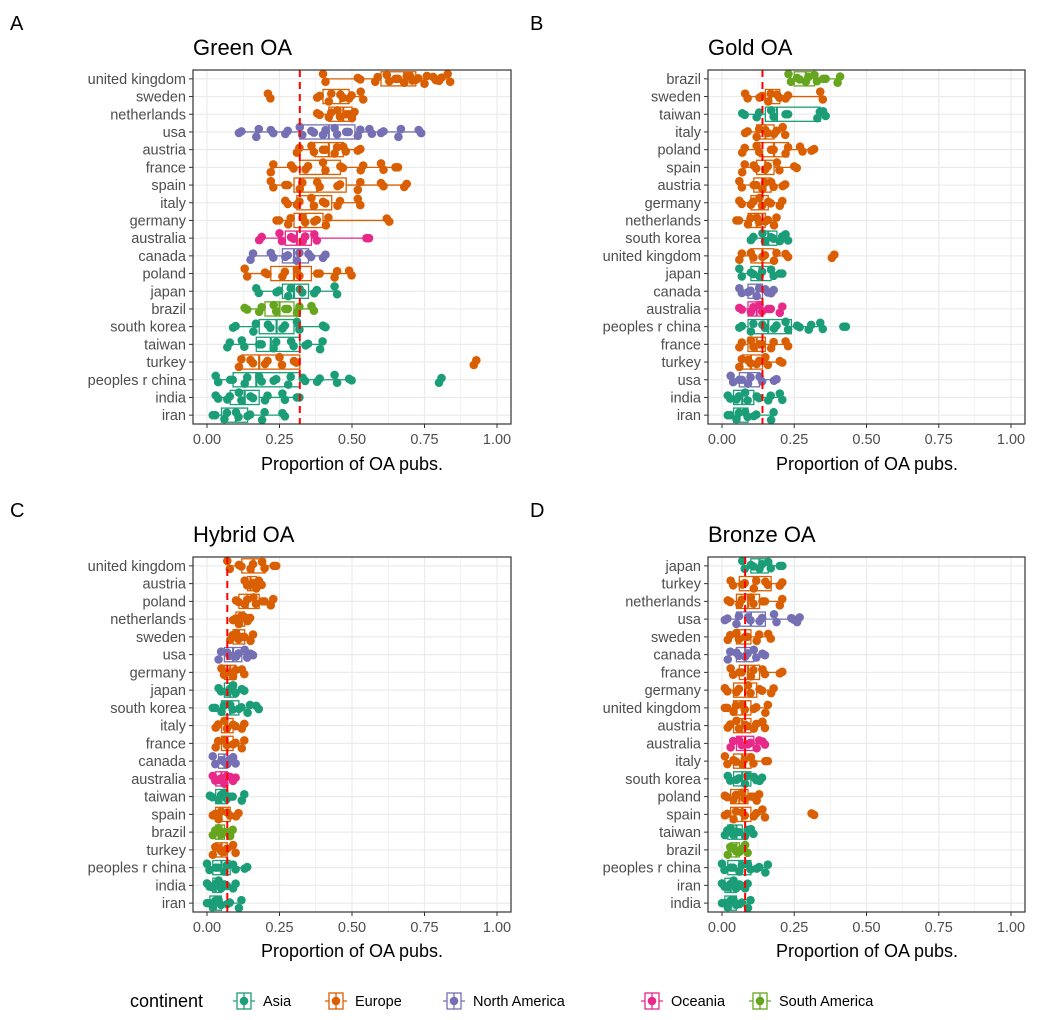  What do you see at coordinates (207, 928) in the screenshot?
I see `x-tick-label: 0.00` at bounding box center [207, 928].